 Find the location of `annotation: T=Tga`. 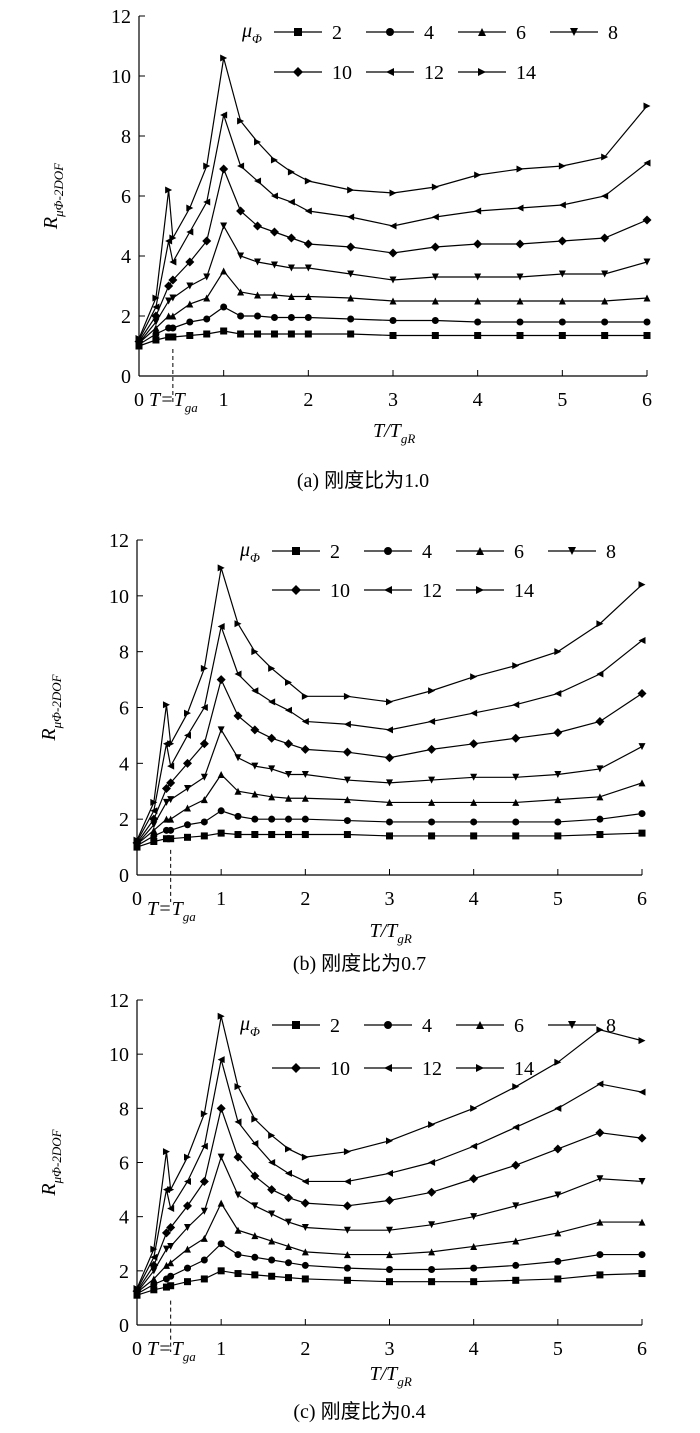

annotation: T=Tga is located at coordinates (171, 1351).